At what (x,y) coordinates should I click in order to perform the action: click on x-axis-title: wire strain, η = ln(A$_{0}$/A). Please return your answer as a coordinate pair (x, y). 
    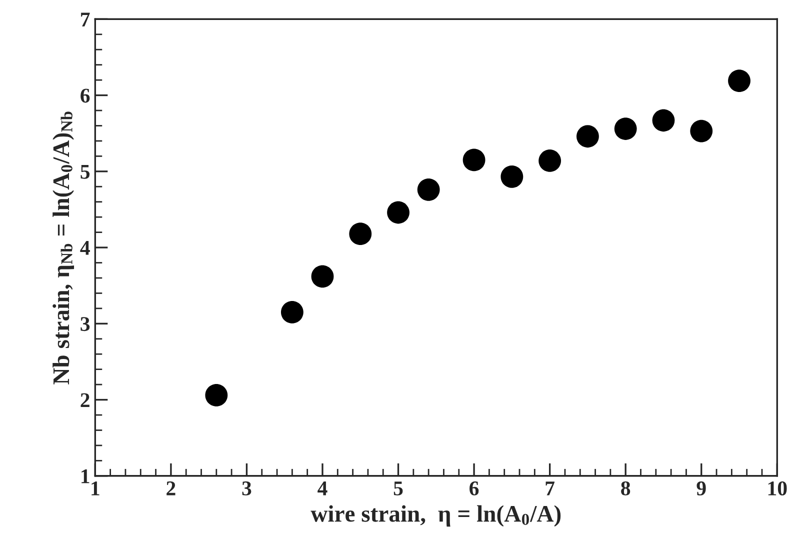
    Looking at the image, I should click on (435, 516).